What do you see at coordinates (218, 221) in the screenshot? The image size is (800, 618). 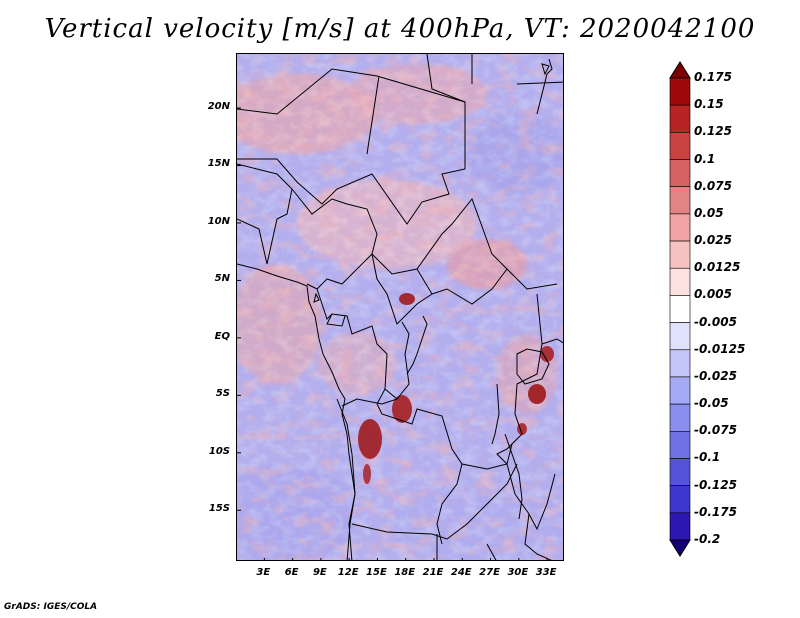 I see `lat-tick-label: 10N` at bounding box center [218, 221].